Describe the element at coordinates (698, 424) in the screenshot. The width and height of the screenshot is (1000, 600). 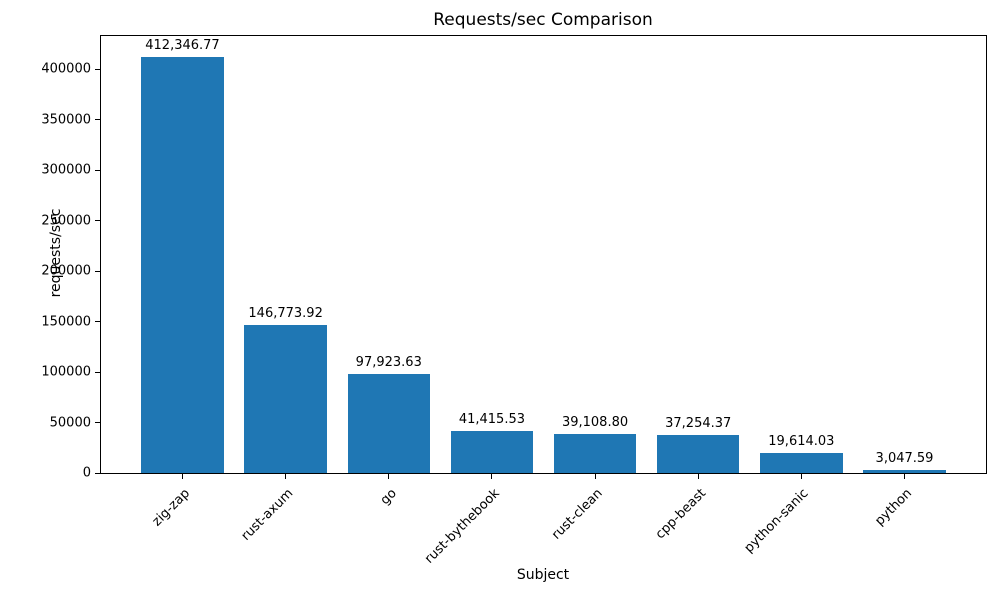
I see `bar-value-label: 37,254.37` at that location.